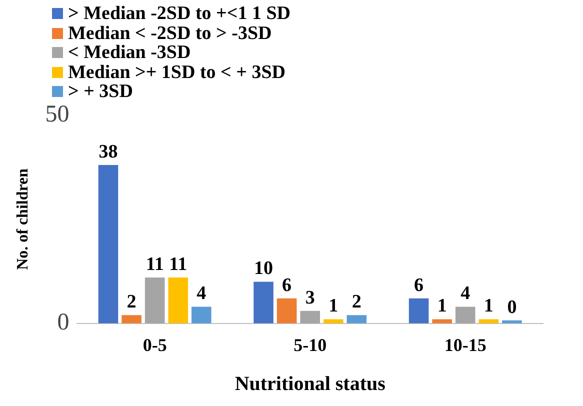  What do you see at coordinates (465, 344) in the screenshot?
I see `x-tick-label: 10-15` at bounding box center [465, 344].